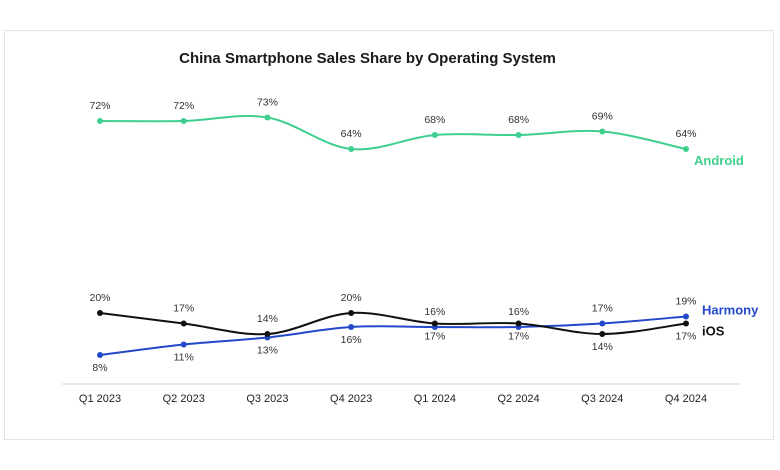  Describe the element at coordinates (100, 399) in the screenshot. I see `x-tick-label: Q1 2023` at that location.